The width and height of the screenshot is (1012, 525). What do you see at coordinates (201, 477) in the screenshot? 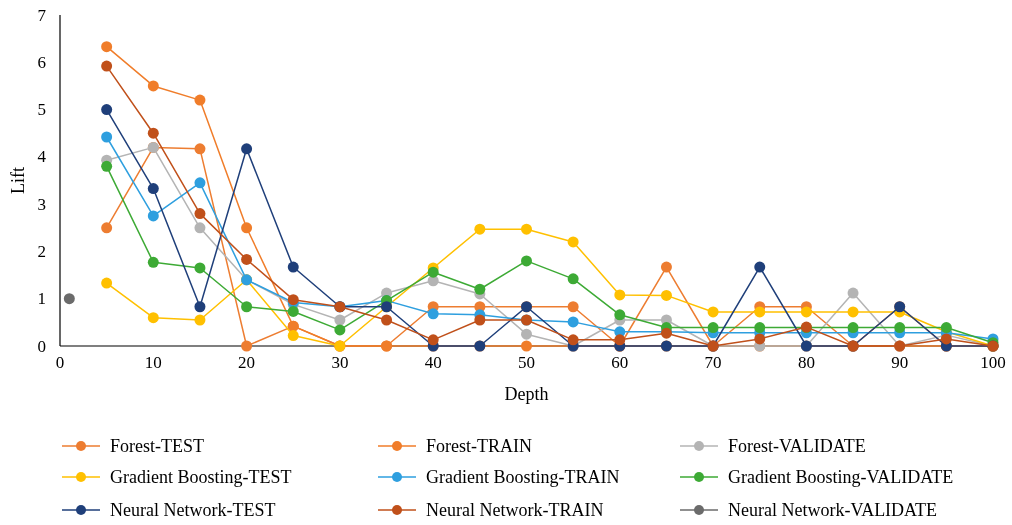
I see `legend-label: Gradient Boosting-TEST` at bounding box center [201, 477].